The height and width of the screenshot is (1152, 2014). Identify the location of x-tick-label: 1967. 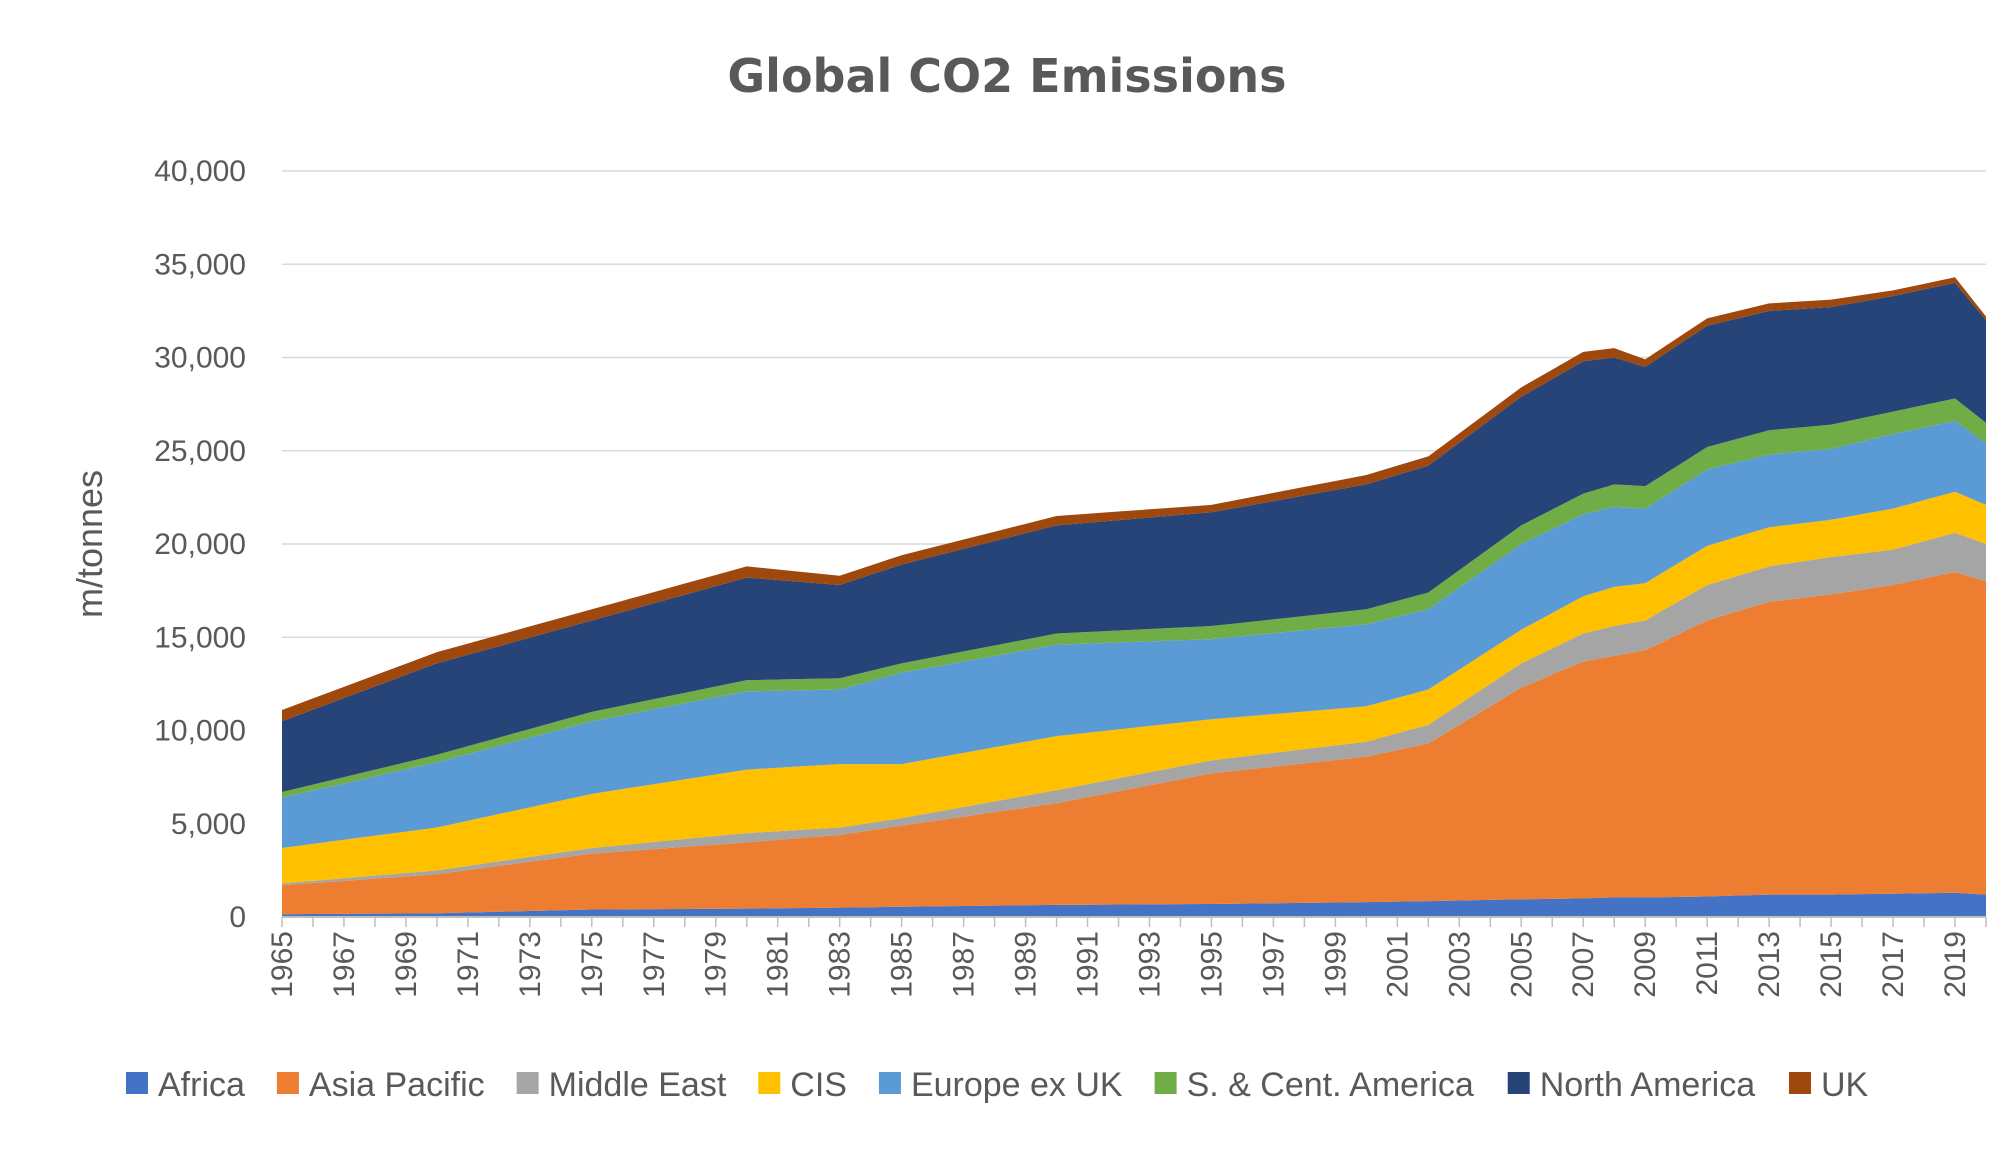
(344, 964).